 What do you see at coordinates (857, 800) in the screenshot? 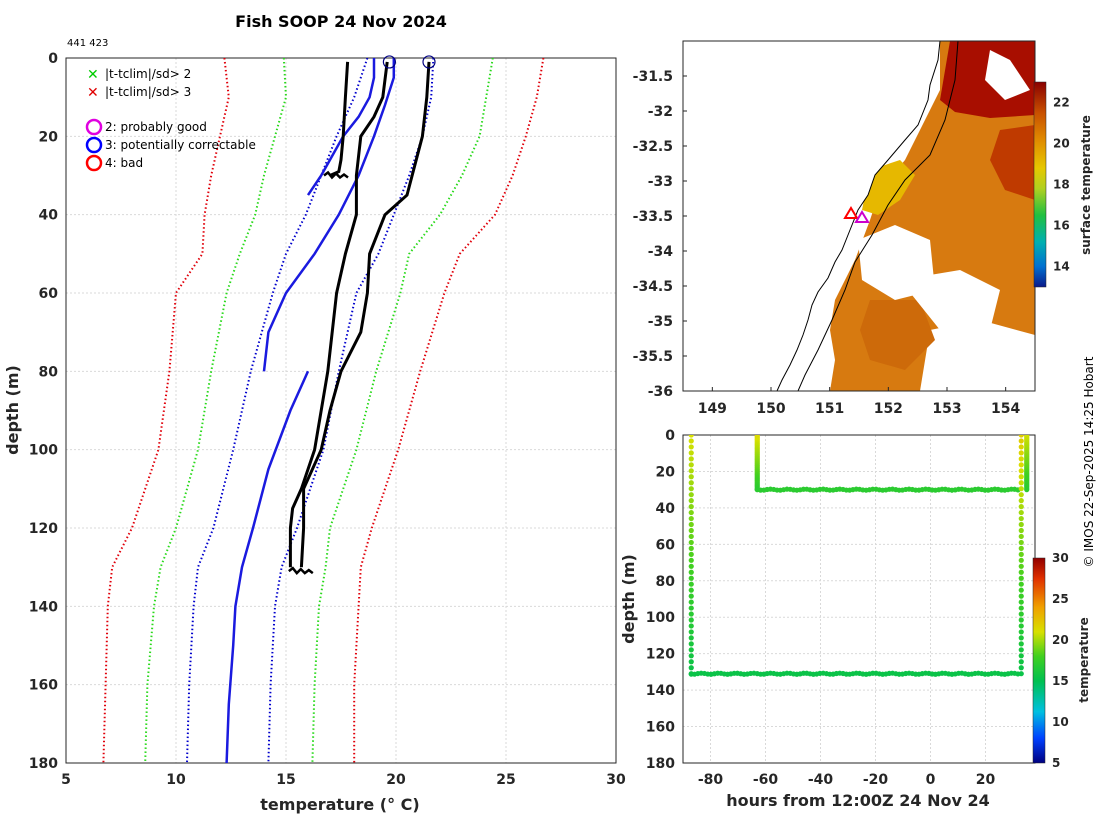
I see `depth-time-x-label: hours from 12:00Z 24 Nov 24` at bounding box center [857, 800].